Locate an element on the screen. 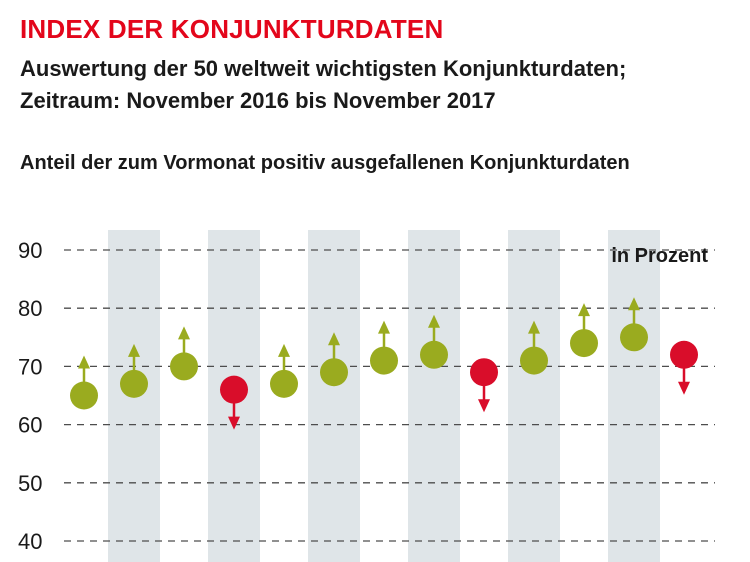  y-tick-label: 40 is located at coordinates (30, 541).